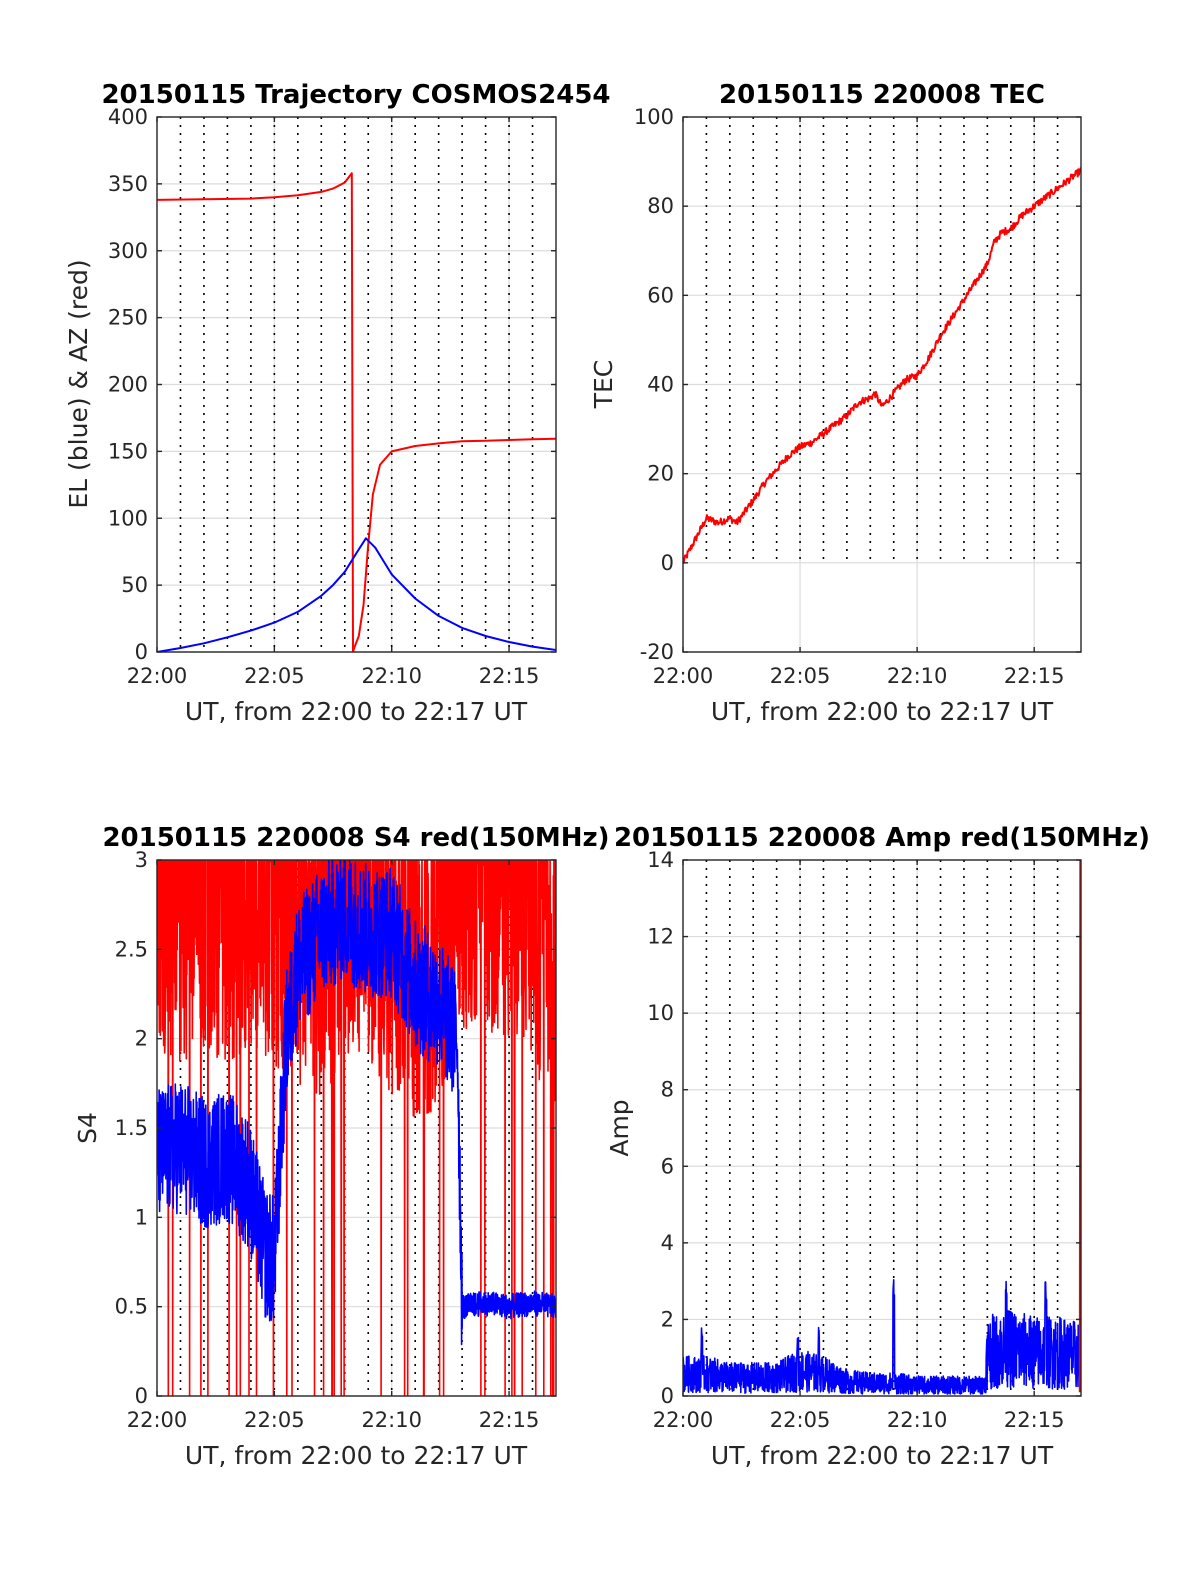 Image resolution: width=1200 pixels, height=1575 pixels. What do you see at coordinates (667, 1166) in the screenshot?
I see `y-tick-label: 6` at bounding box center [667, 1166].